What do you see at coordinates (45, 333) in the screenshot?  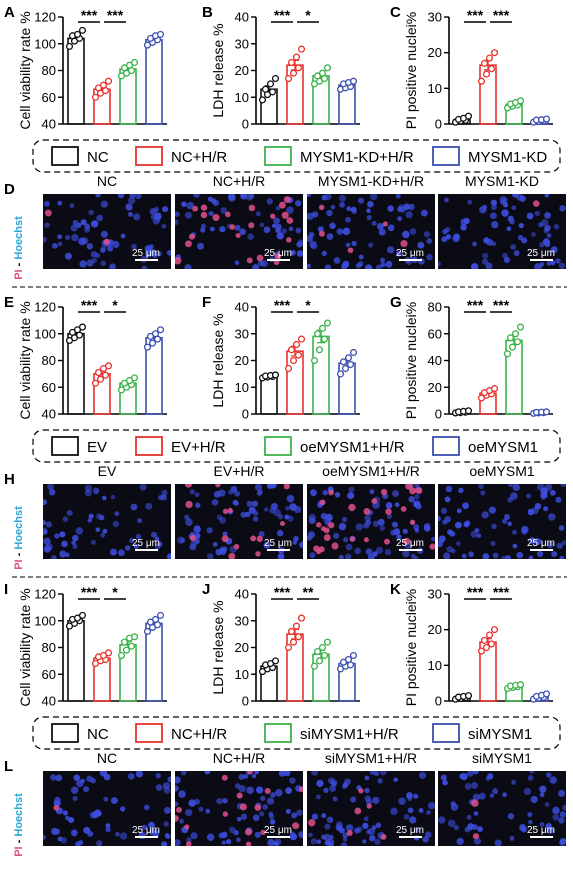 I see `y-tick-label: 100` at bounding box center [45, 333].